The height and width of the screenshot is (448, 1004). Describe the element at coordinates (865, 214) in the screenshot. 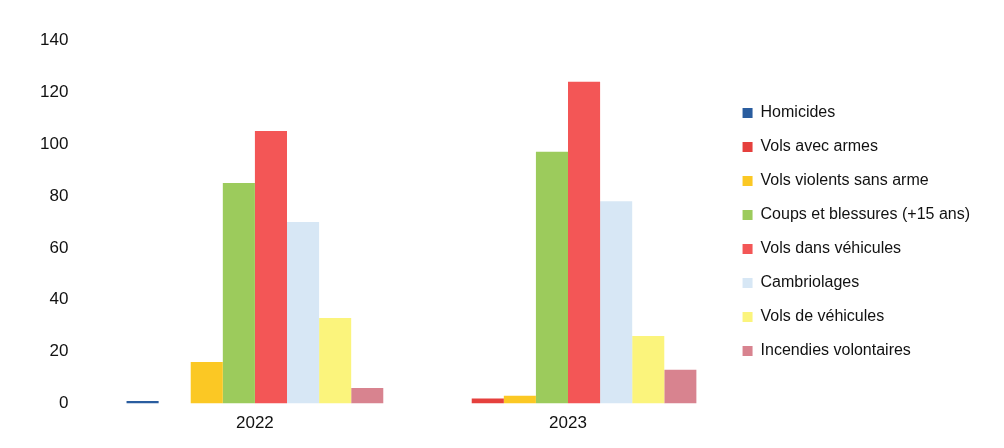

I see `legend-label: Coups et blessures (+15 ans)` at that location.